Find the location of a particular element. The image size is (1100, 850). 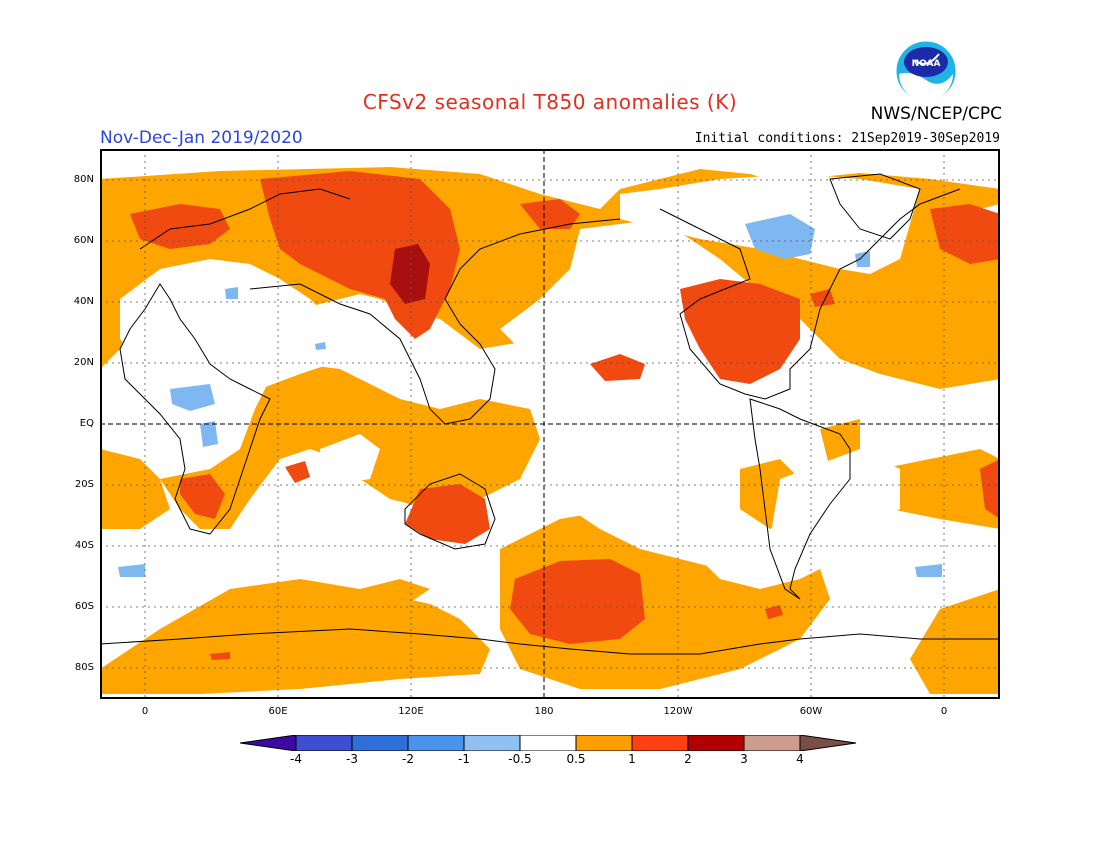

map-title: CFSv2 seasonal T850 anomalies (K) is located at coordinates (550, 102).